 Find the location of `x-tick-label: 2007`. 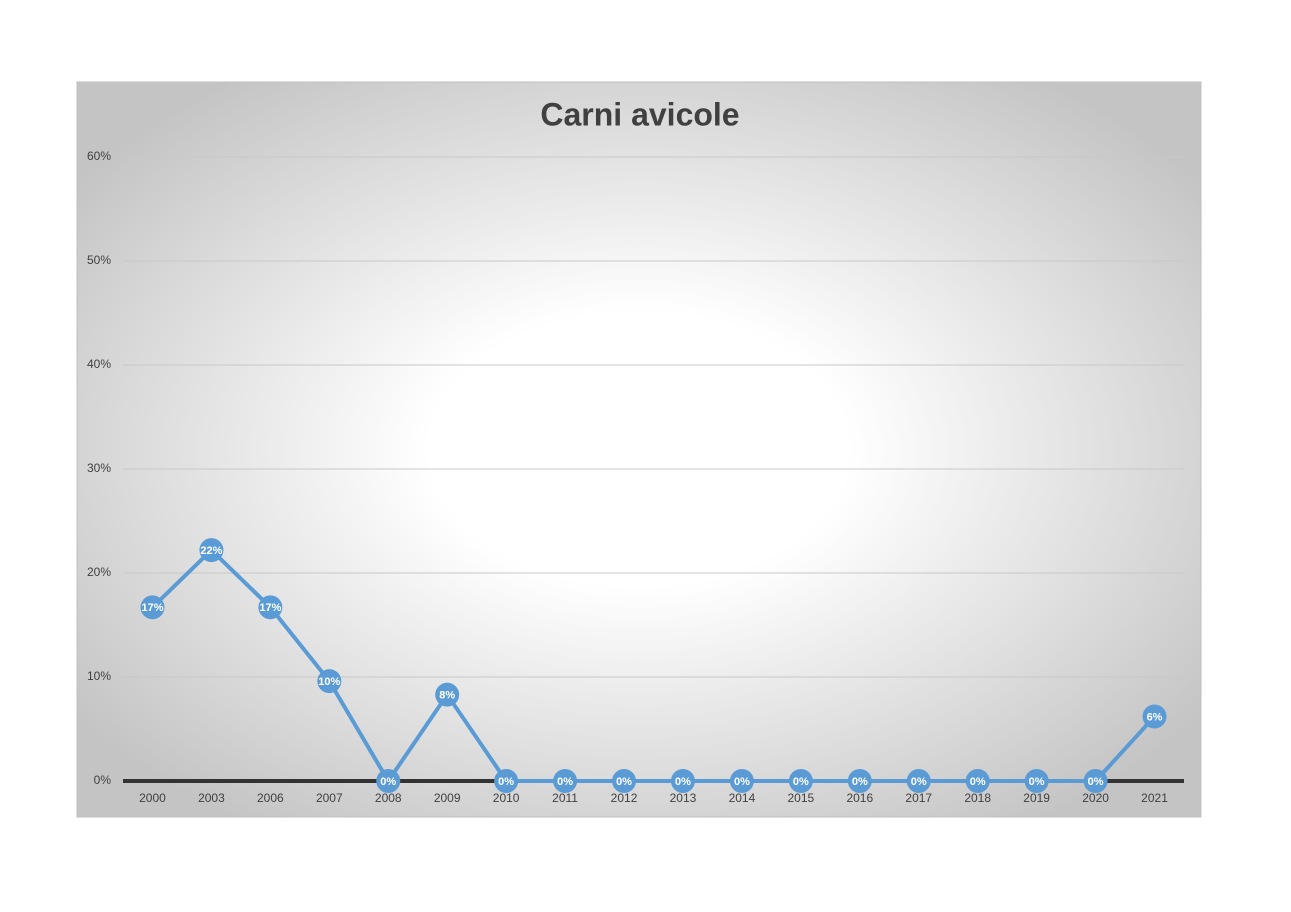

x-tick-label: 2007 is located at coordinates (329, 798).